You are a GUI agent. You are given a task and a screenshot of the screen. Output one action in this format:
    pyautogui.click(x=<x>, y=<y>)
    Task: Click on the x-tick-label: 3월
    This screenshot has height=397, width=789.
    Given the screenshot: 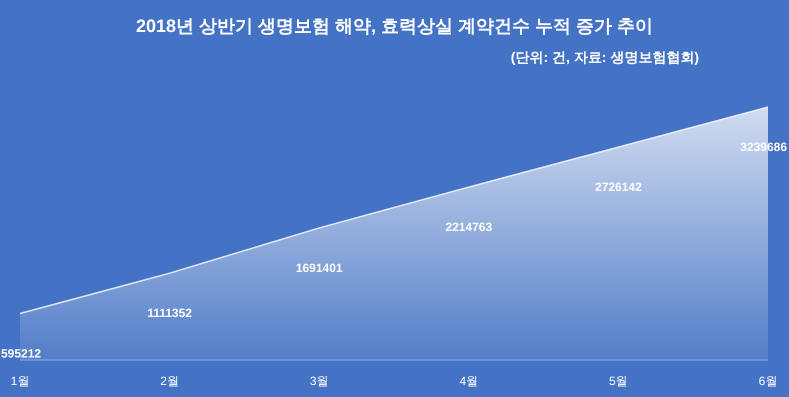 What is the action you would take?
    pyautogui.click(x=319, y=381)
    